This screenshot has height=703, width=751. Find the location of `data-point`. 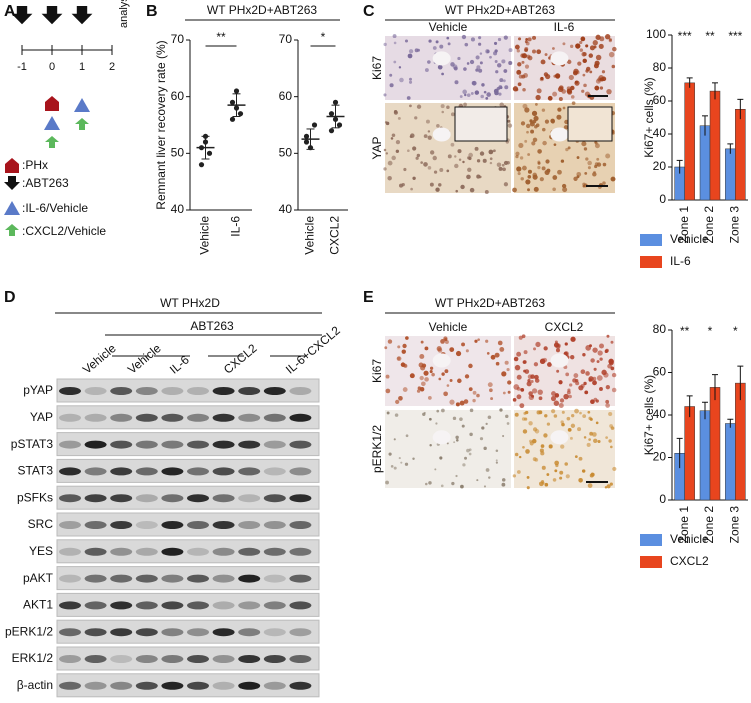

data-point is located at coordinates (335, 102).